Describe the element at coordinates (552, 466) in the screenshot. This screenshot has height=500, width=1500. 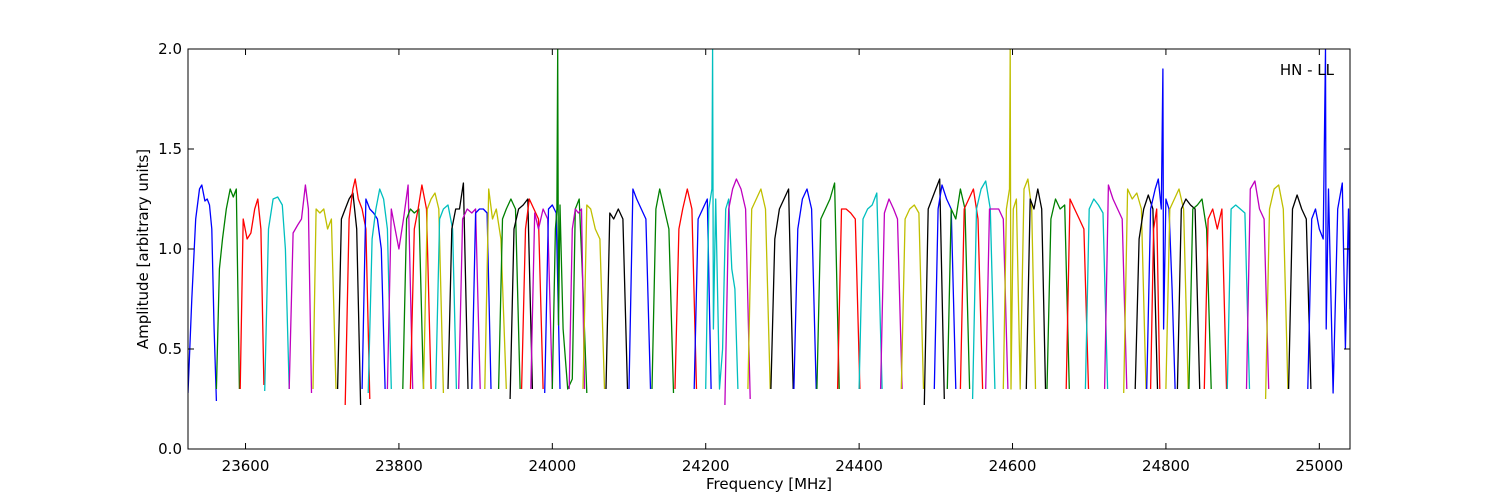
I see `x-tick-label: 24000` at that location.